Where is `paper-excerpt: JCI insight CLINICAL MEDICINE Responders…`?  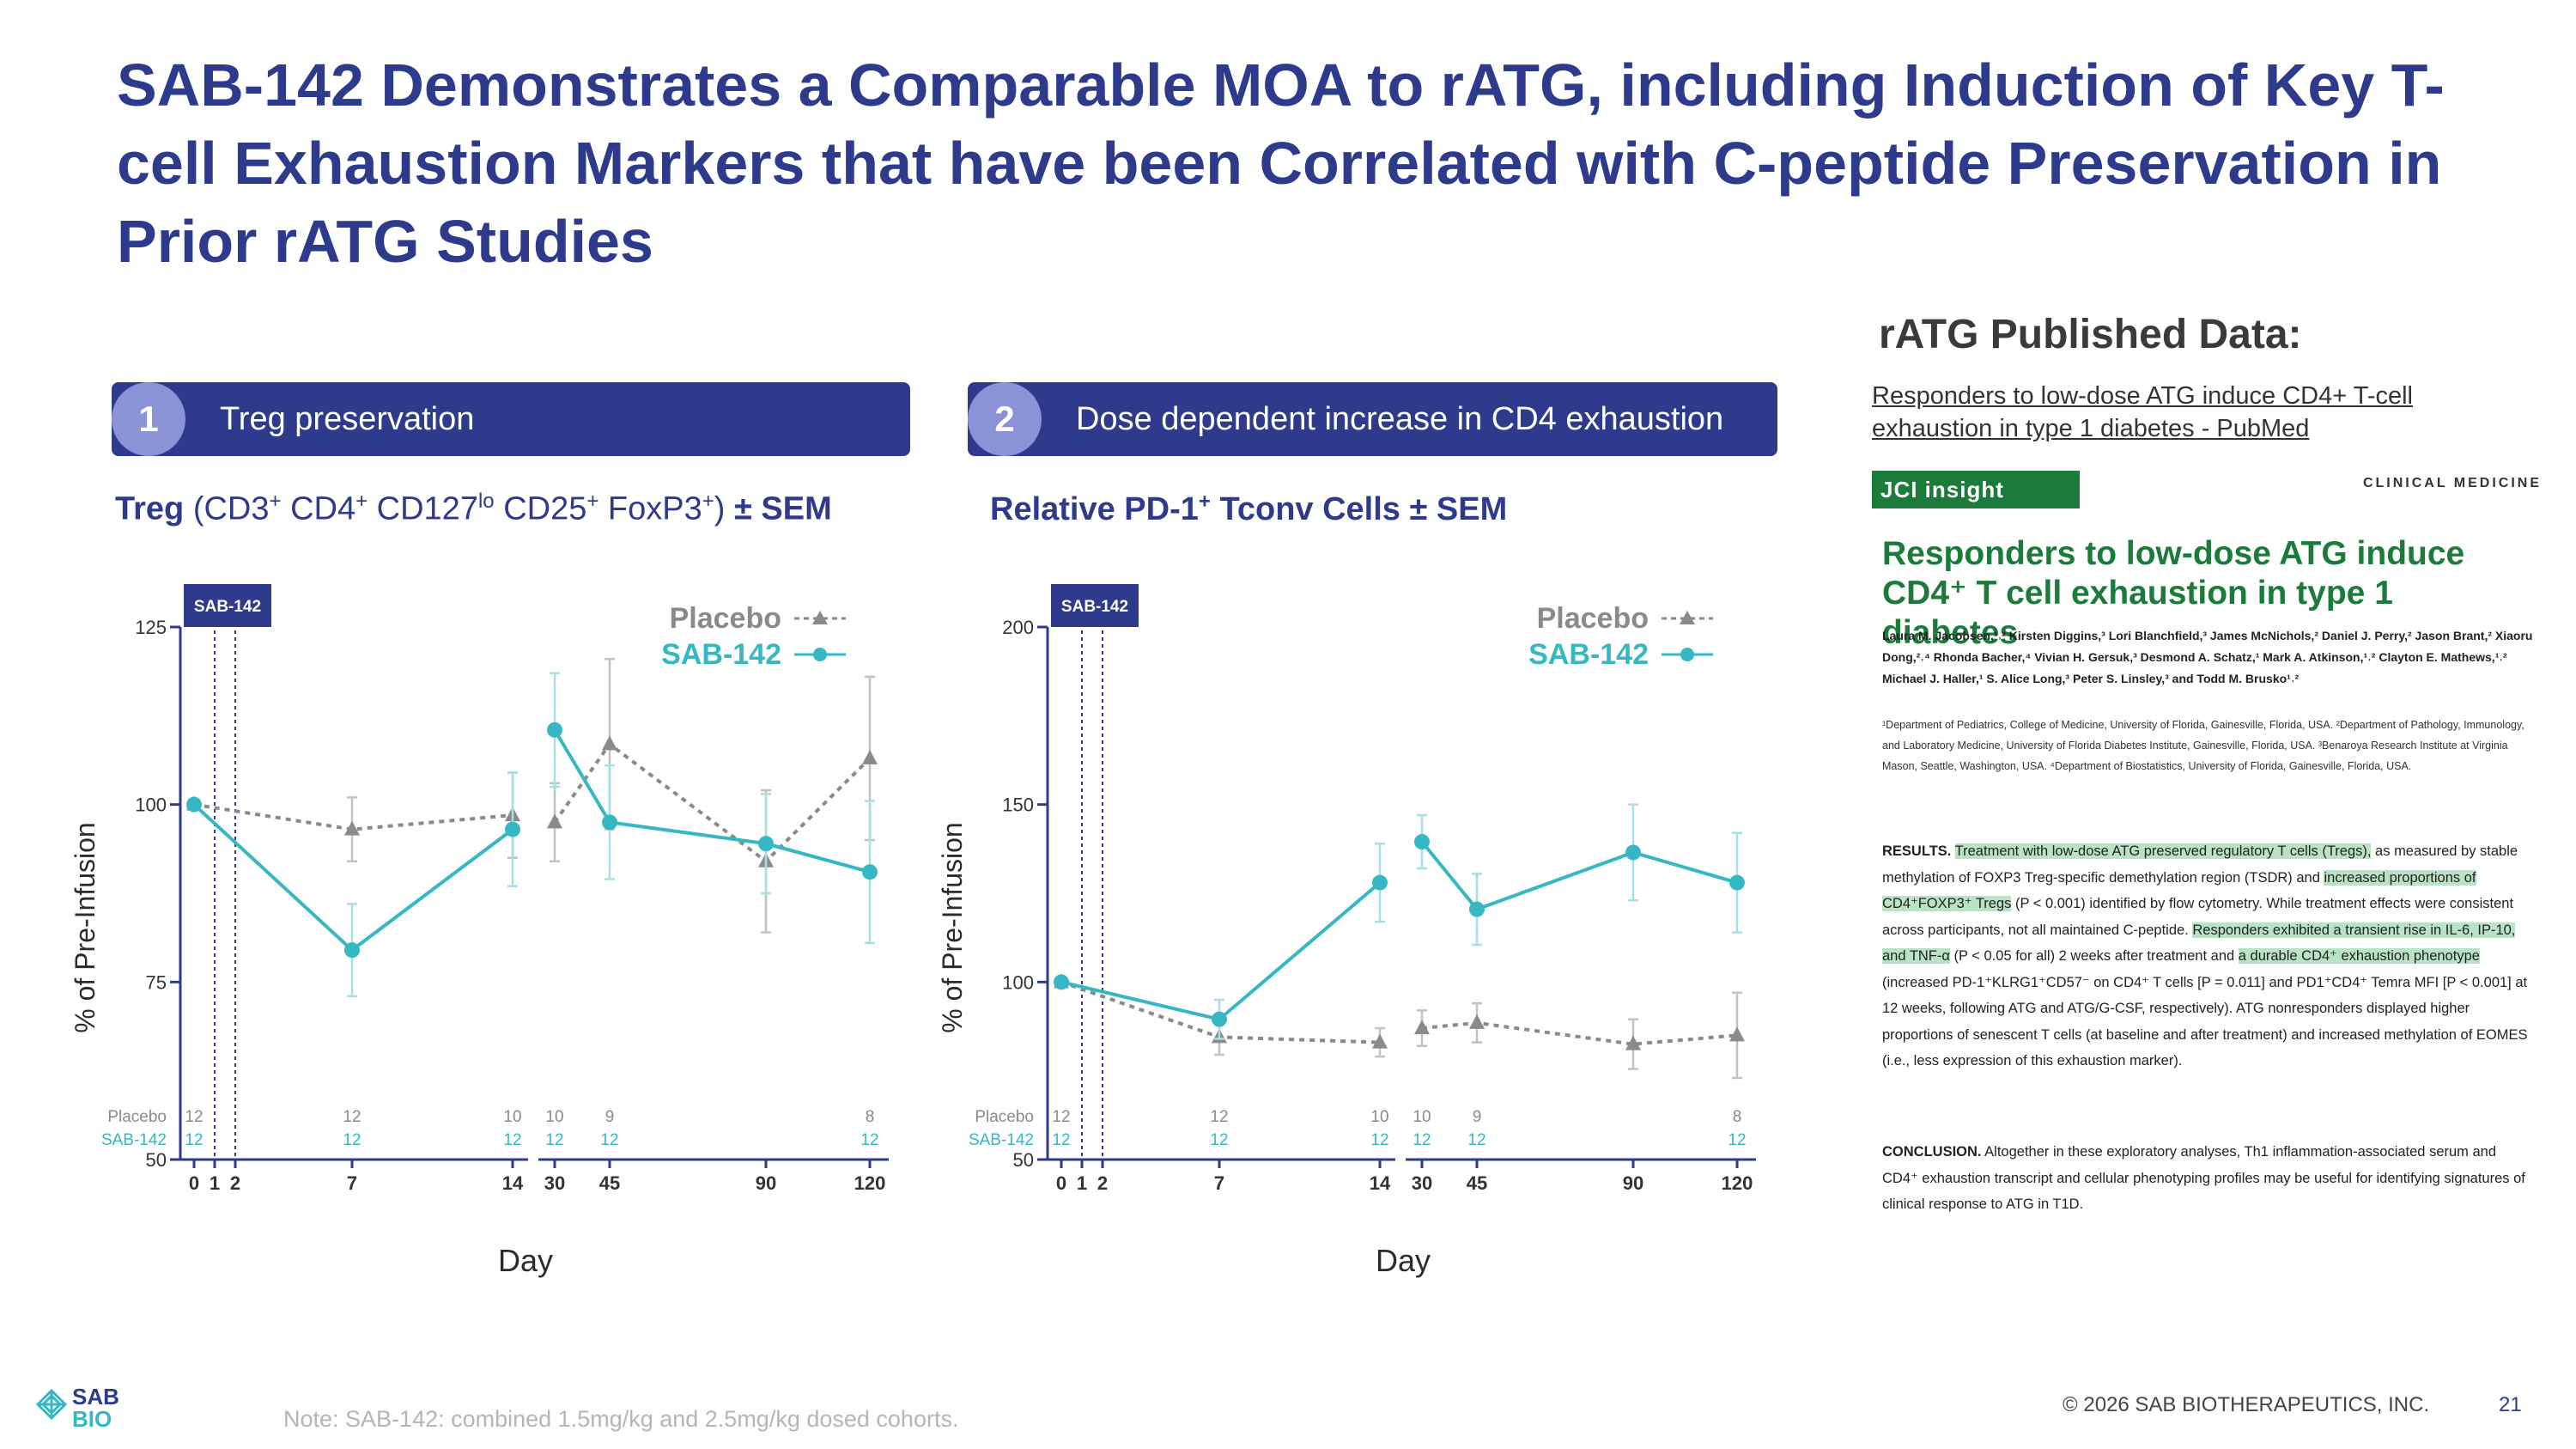
paper-excerpt: JCI insight CLINICAL MEDICINE Responders… is located at coordinates (2207, 850).